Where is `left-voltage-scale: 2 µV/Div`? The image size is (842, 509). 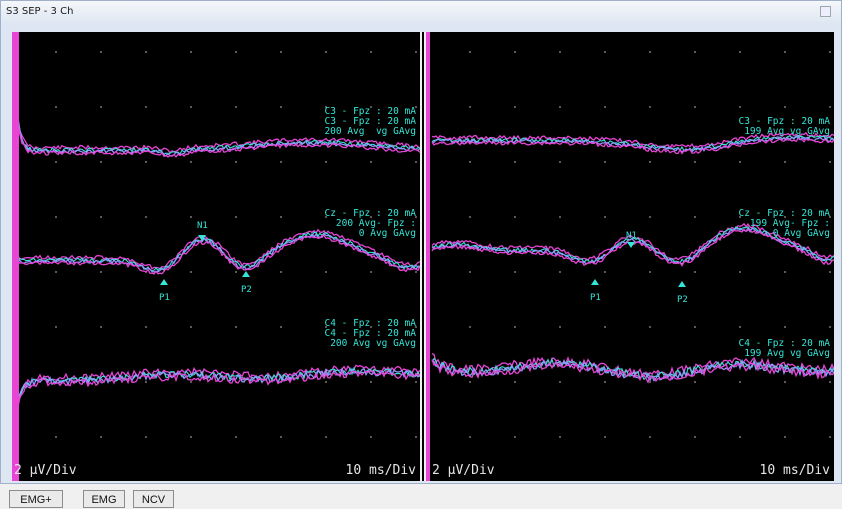
left-voltage-scale: 2 µV/Div is located at coordinates (45, 470).